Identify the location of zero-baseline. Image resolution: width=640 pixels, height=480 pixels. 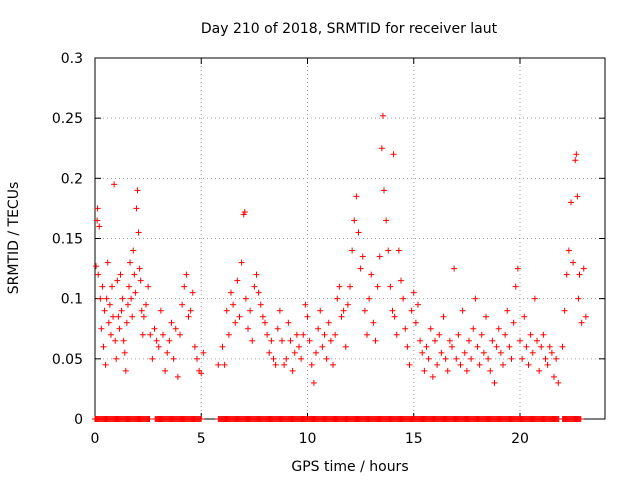
(338, 419).